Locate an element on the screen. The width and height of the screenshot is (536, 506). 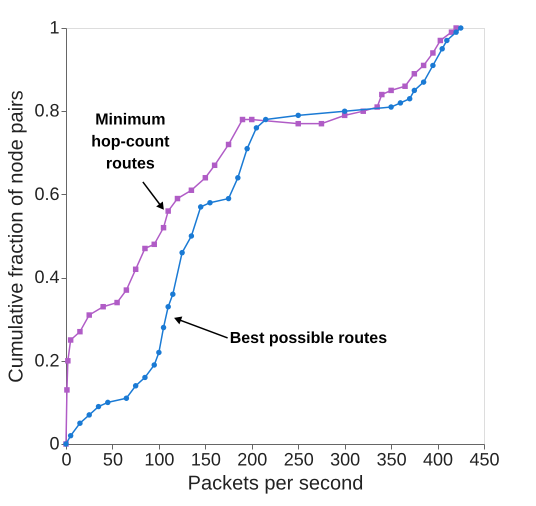
x-tick-label: 450 is located at coordinates (484, 460).